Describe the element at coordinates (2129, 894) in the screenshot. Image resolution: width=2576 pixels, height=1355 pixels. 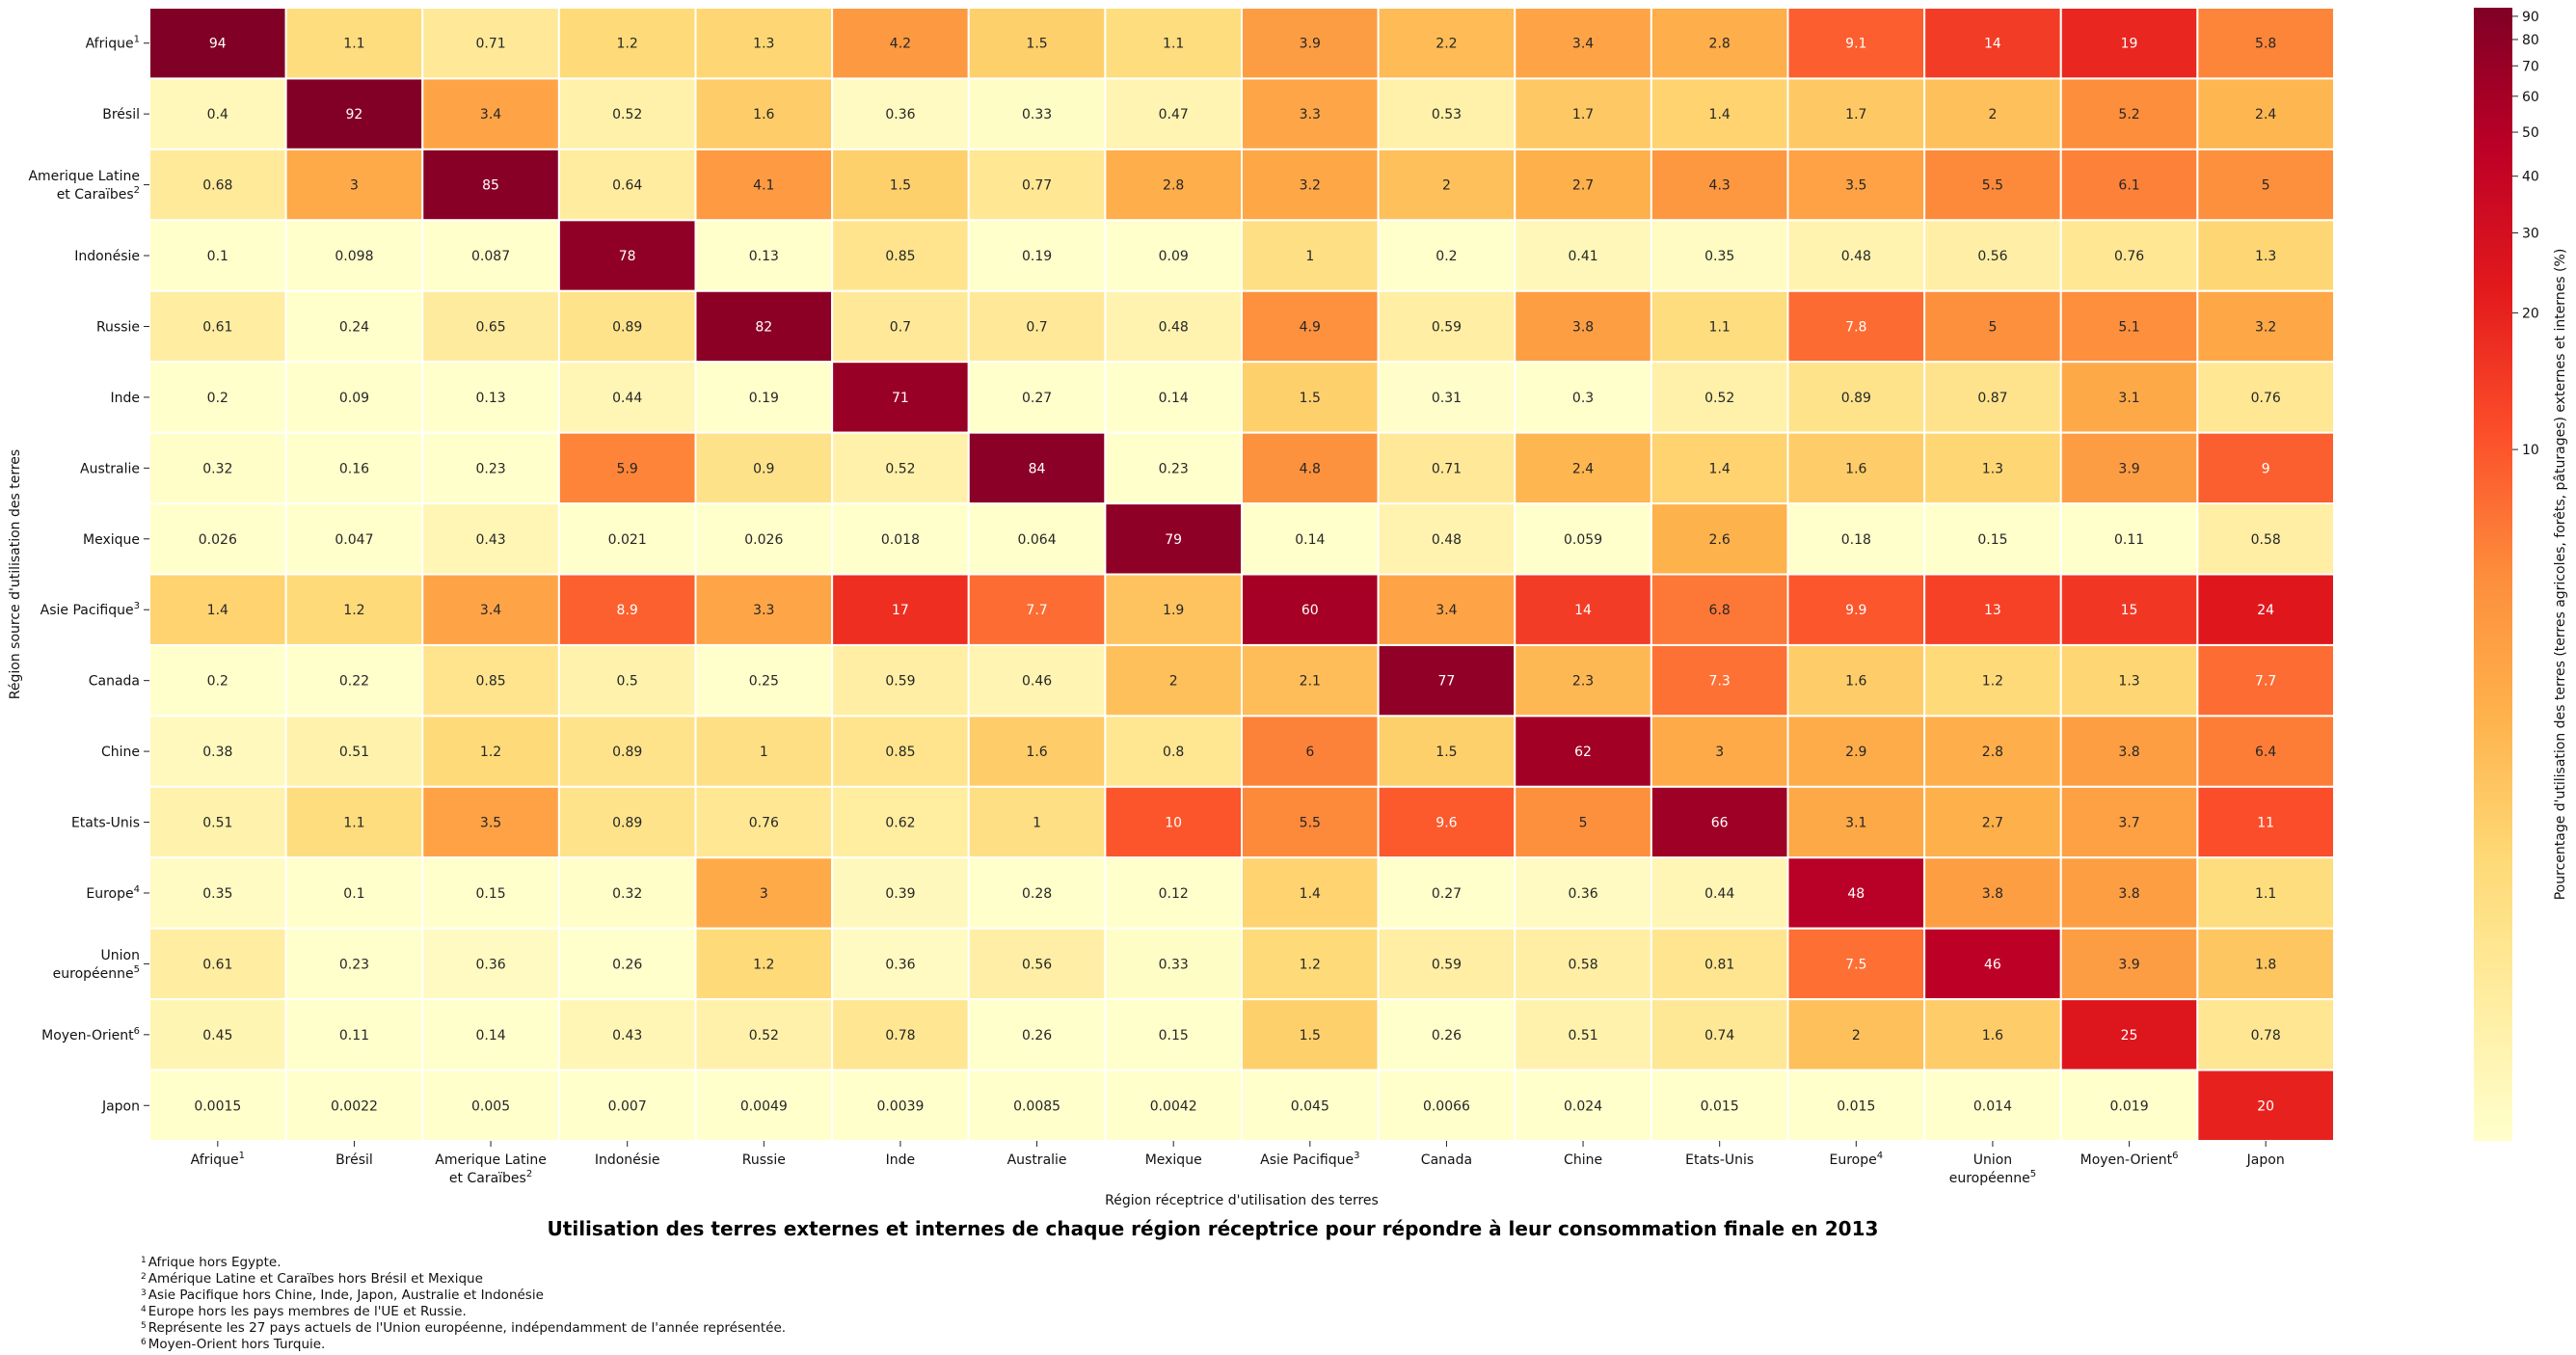
I see `cell-value-label: 3.8` at that location.